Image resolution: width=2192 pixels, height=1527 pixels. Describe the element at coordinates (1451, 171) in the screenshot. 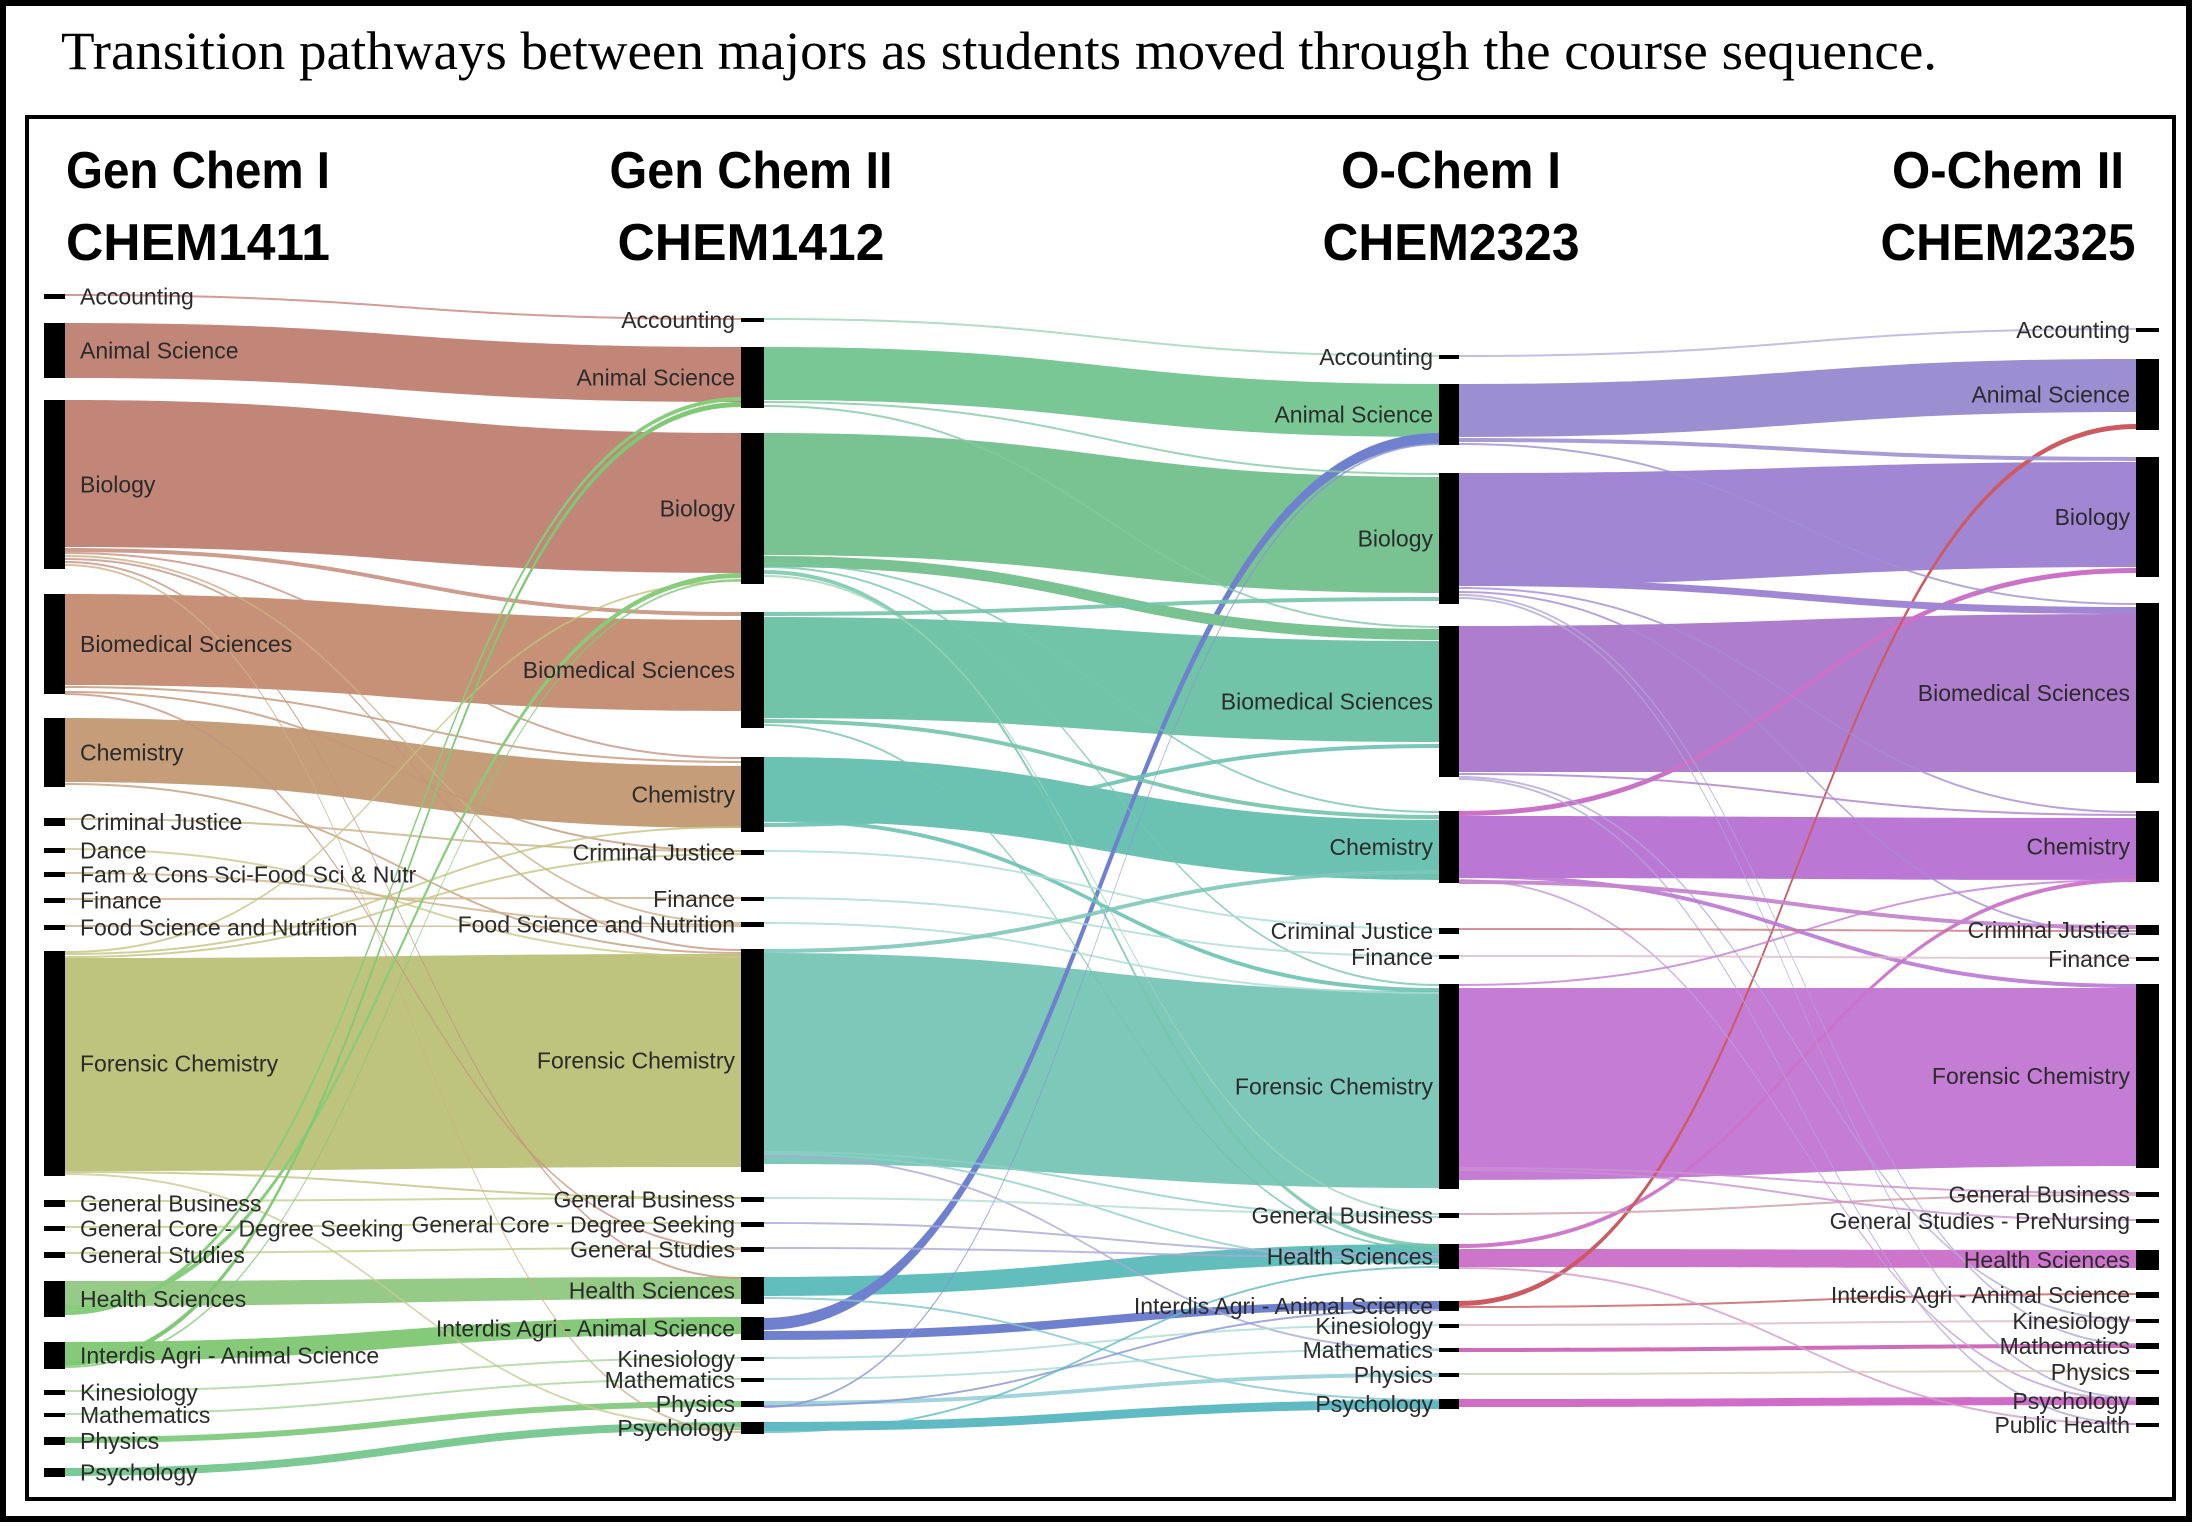

I see `svg-text: O-Chem I` at that location.